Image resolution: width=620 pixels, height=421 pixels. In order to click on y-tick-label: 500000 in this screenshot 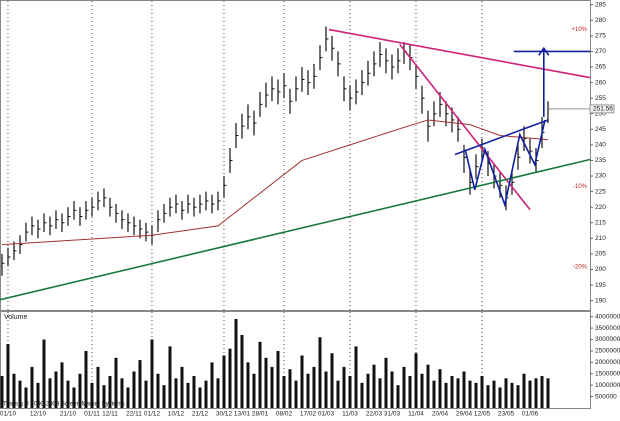, I will do `click(606, 396)`.